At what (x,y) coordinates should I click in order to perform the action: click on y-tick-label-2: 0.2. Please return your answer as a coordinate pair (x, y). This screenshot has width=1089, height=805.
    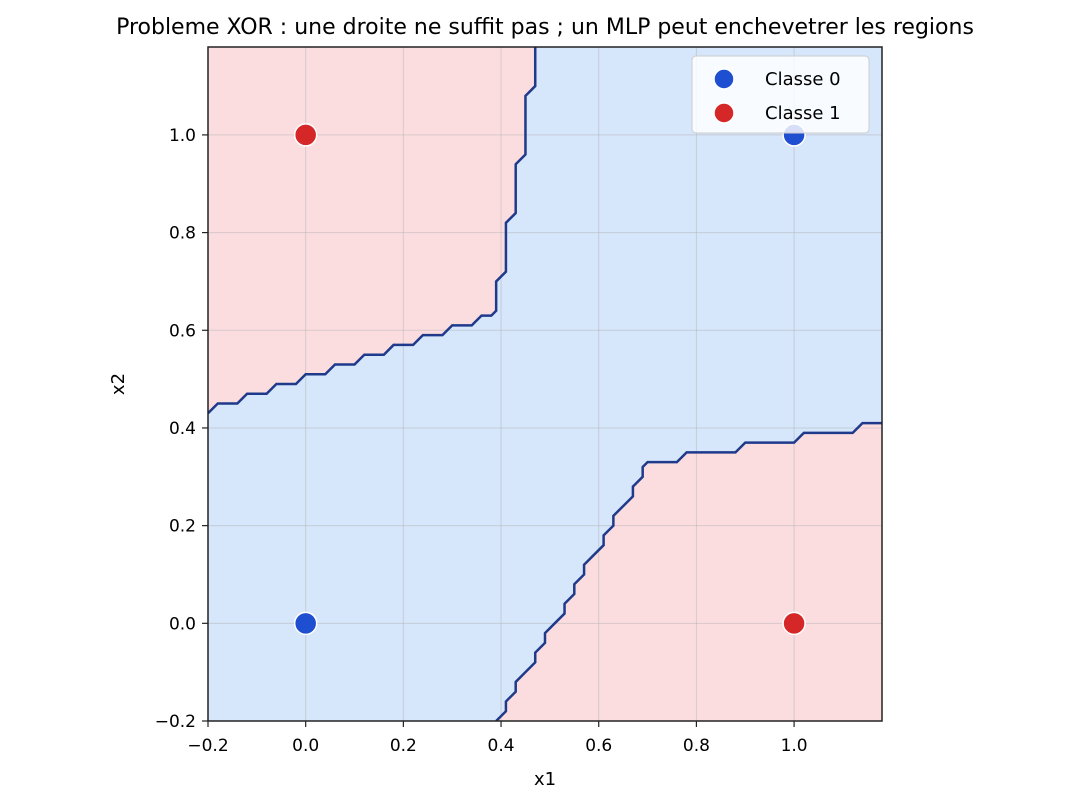
    Looking at the image, I should click on (182, 527).